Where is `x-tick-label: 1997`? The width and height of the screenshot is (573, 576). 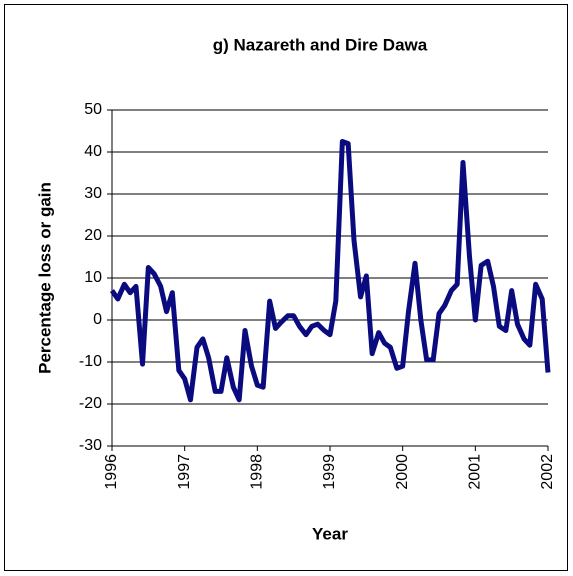
x-tick-label: 1997 is located at coordinates (184, 472).